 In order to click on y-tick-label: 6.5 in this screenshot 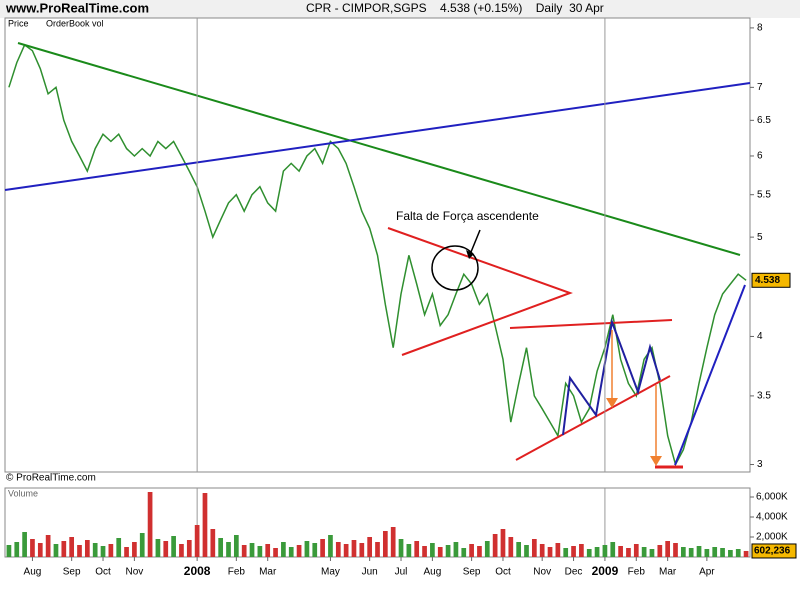, I will do `click(764, 120)`.